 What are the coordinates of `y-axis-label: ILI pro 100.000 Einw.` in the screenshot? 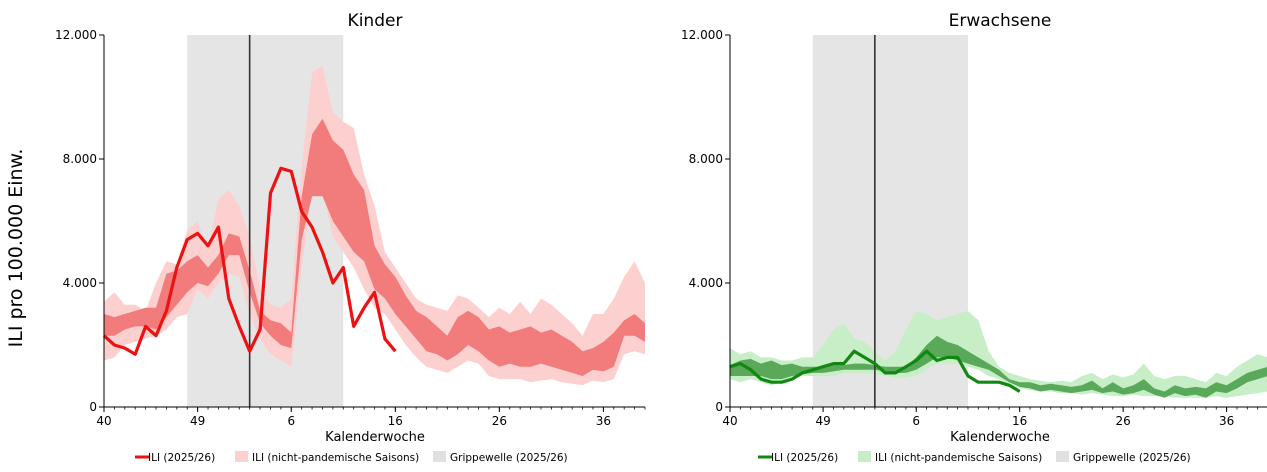 It's located at (16, 248).